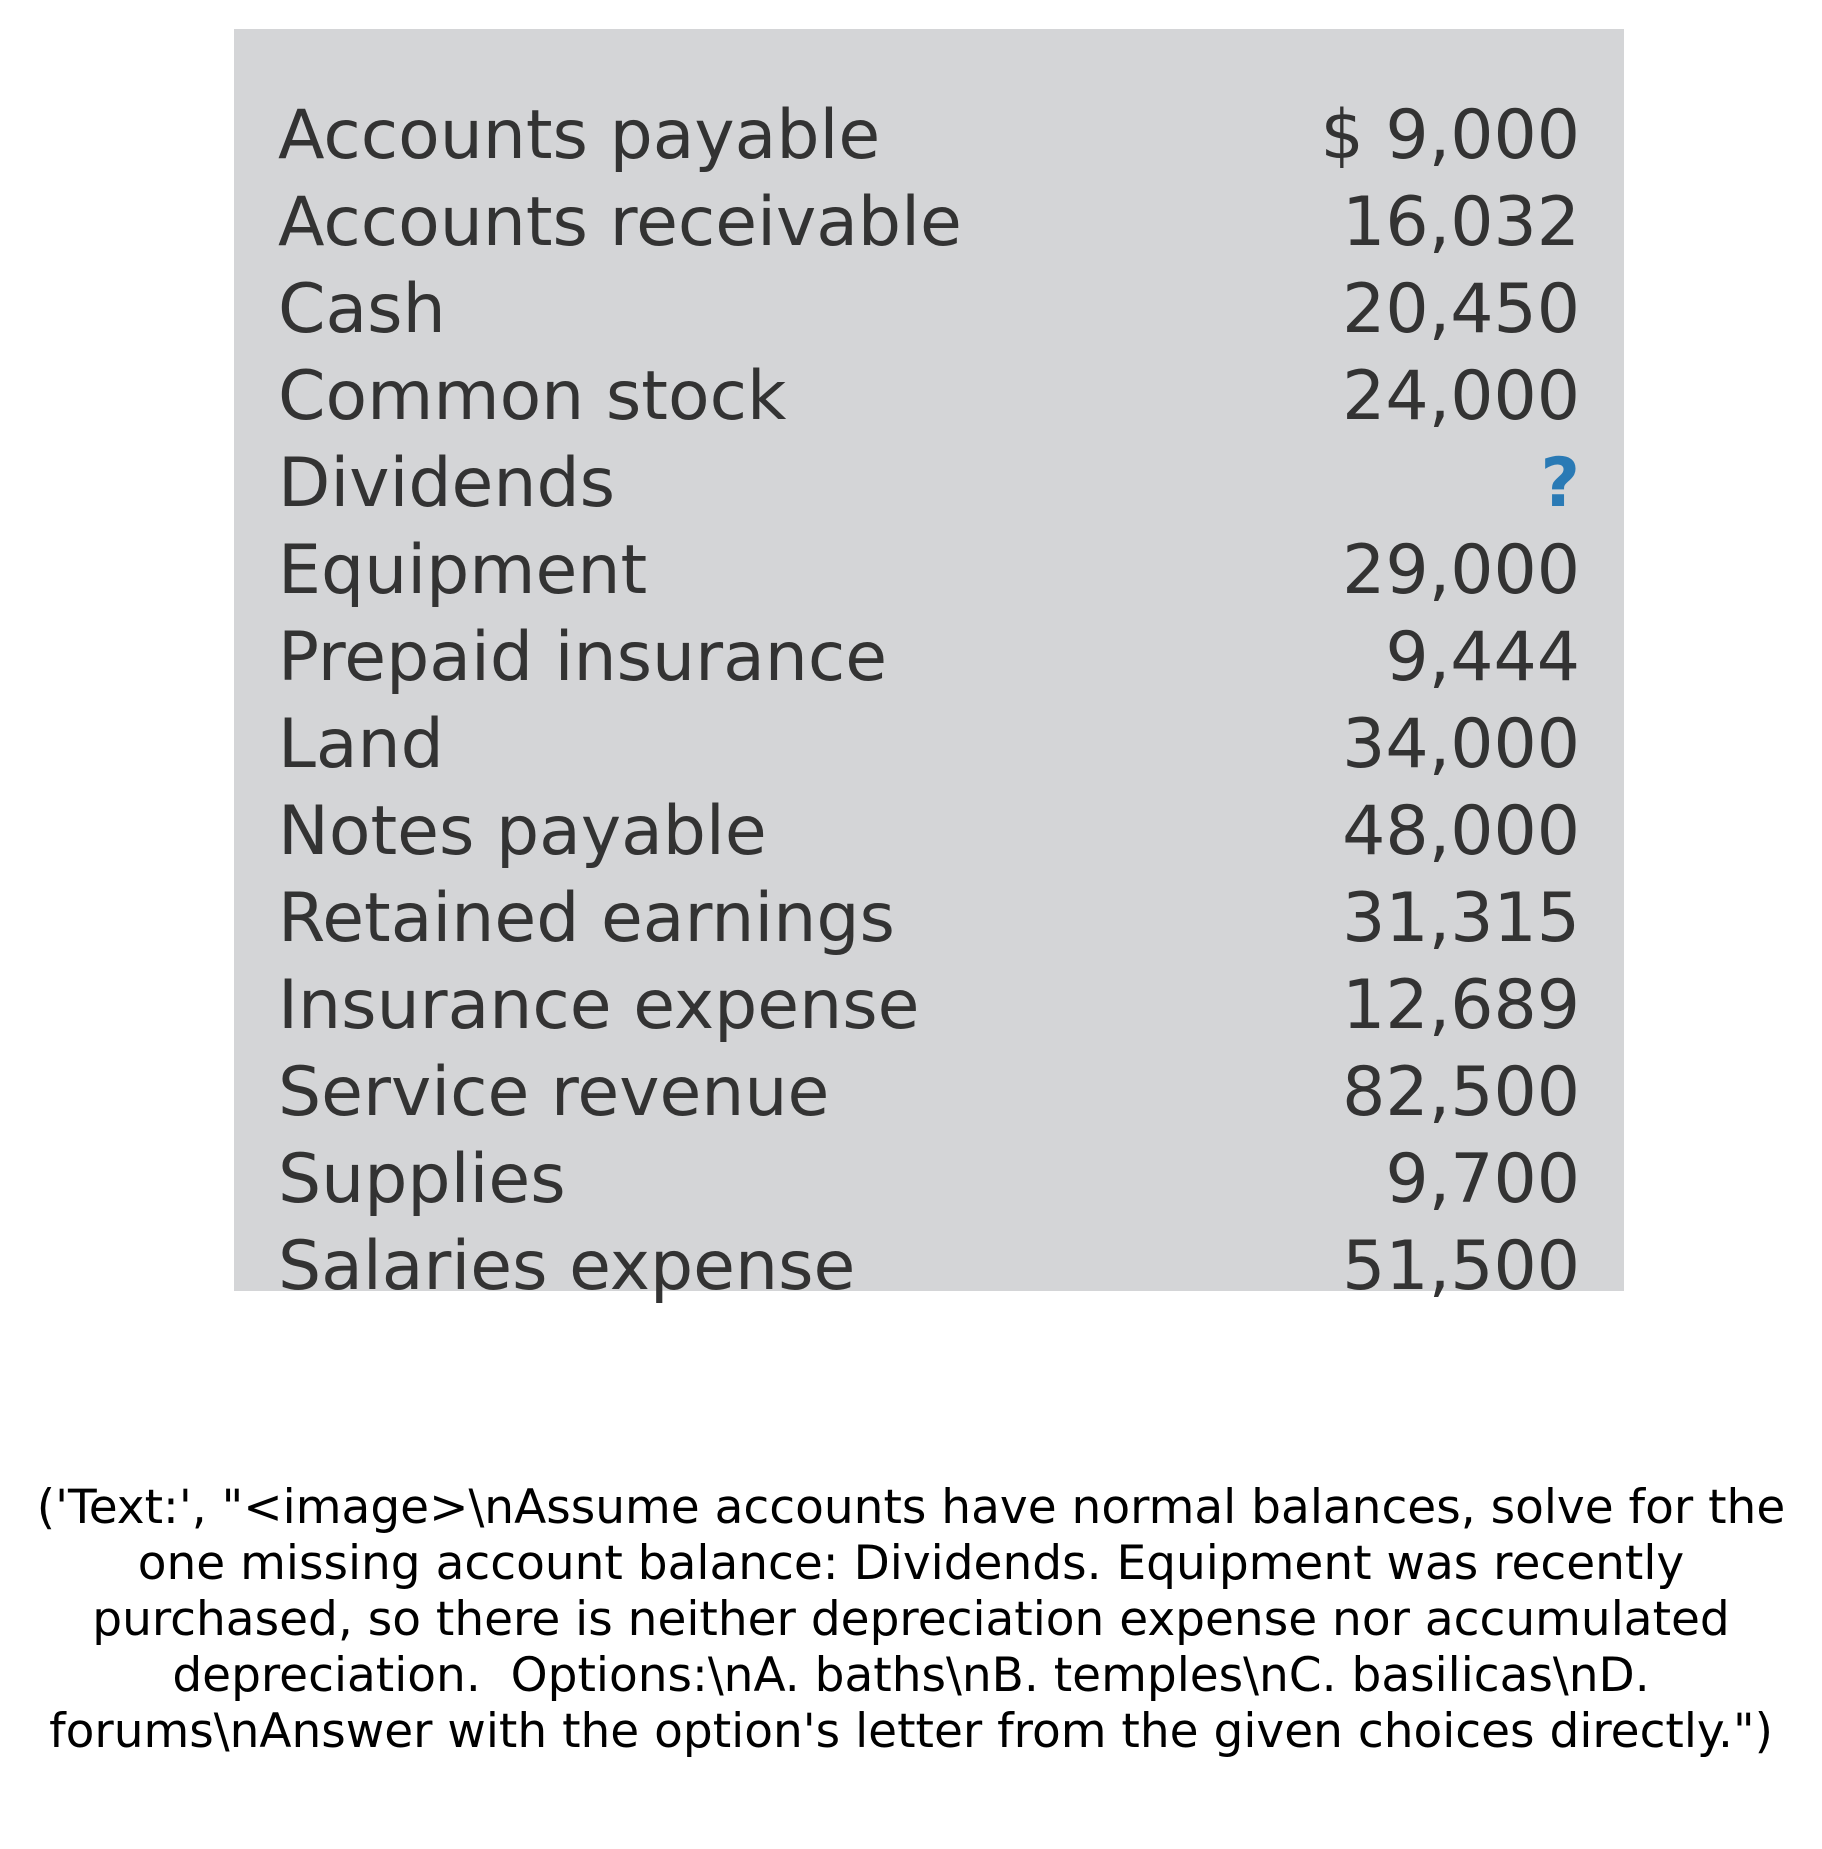 The image size is (1822, 1849). I want to click on table-row: Equipment 29,000, so click(929, 570).